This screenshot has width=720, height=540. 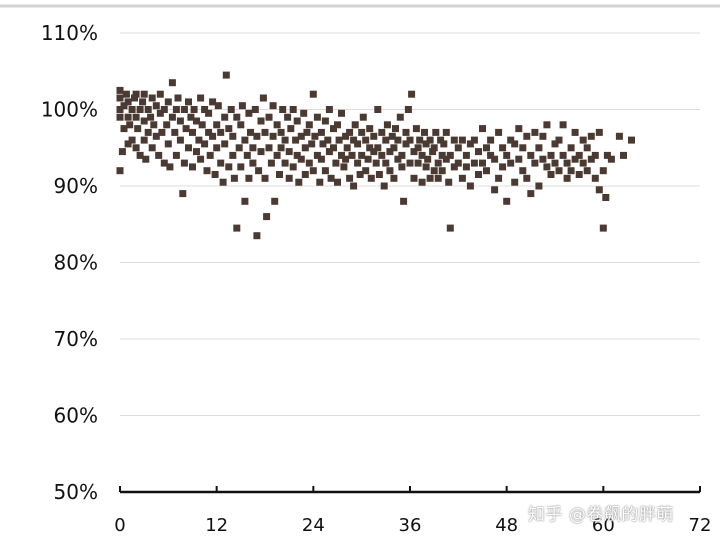 What do you see at coordinates (700, 525) in the screenshot?
I see `x-tick-label: 72` at bounding box center [700, 525].